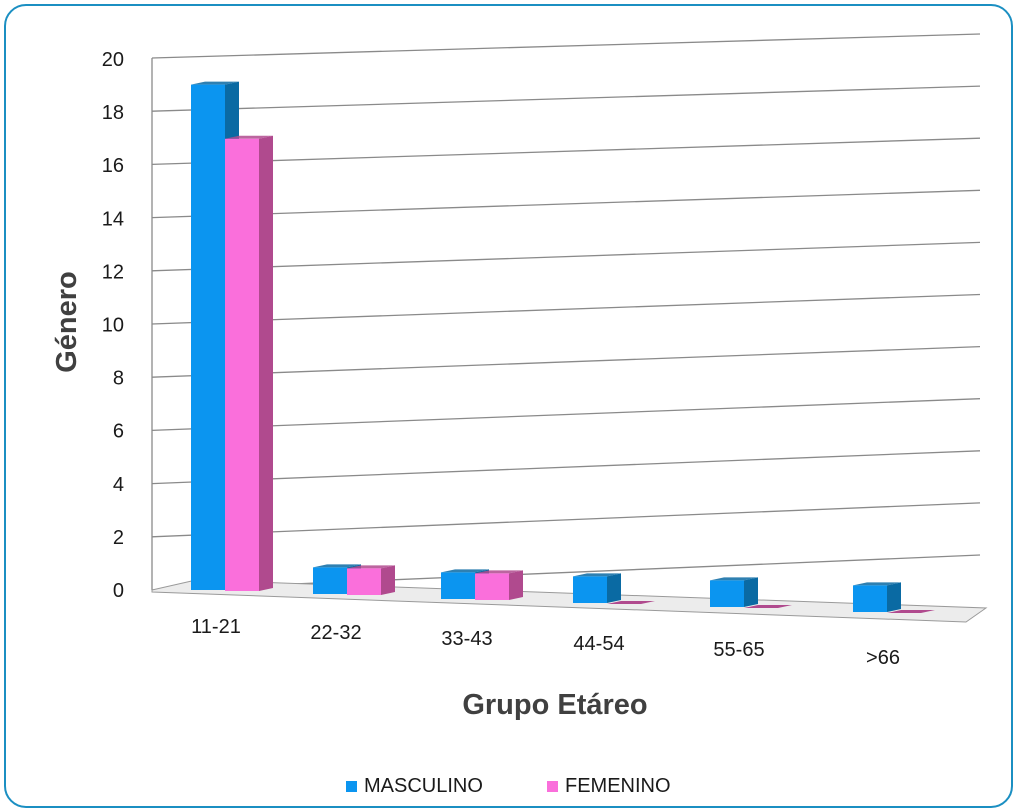 Image resolution: width=1019 pixels, height=812 pixels. What do you see at coordinates (118, 591) in the screenshot?
I see `y-tick-label: 0` at bounding box center [118, 591].